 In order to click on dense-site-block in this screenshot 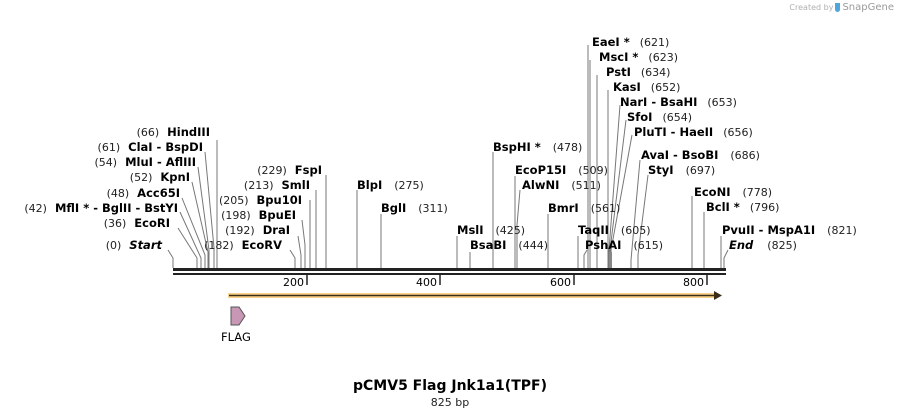, I will do `click(610, 260)`.